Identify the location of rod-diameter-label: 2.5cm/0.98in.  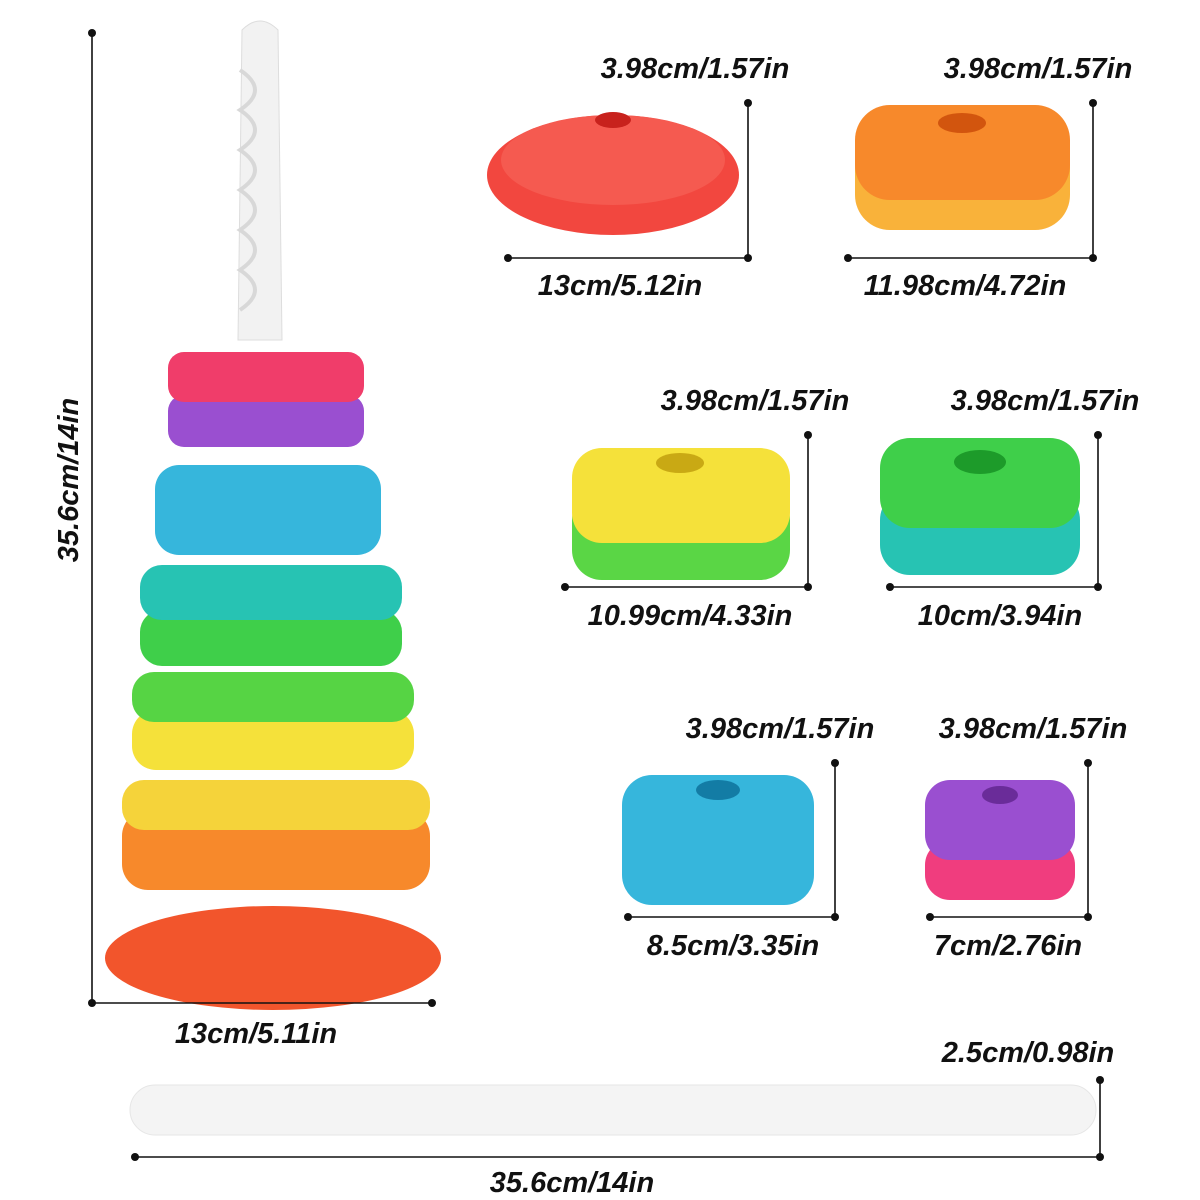
(1028, 1053).